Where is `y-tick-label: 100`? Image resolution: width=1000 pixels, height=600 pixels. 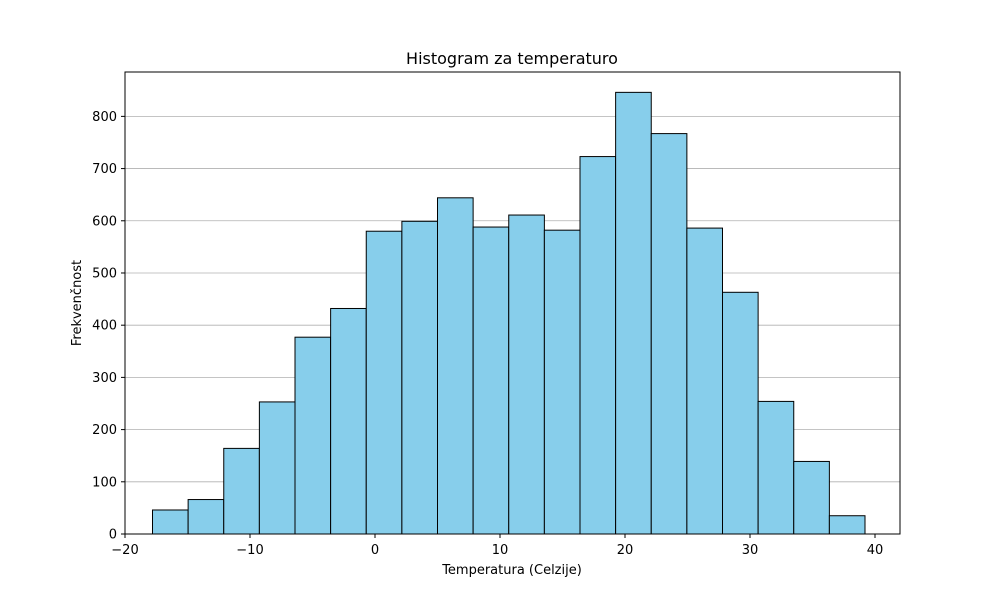
y-tick-label: 100 is located at coordinates (104, 482).